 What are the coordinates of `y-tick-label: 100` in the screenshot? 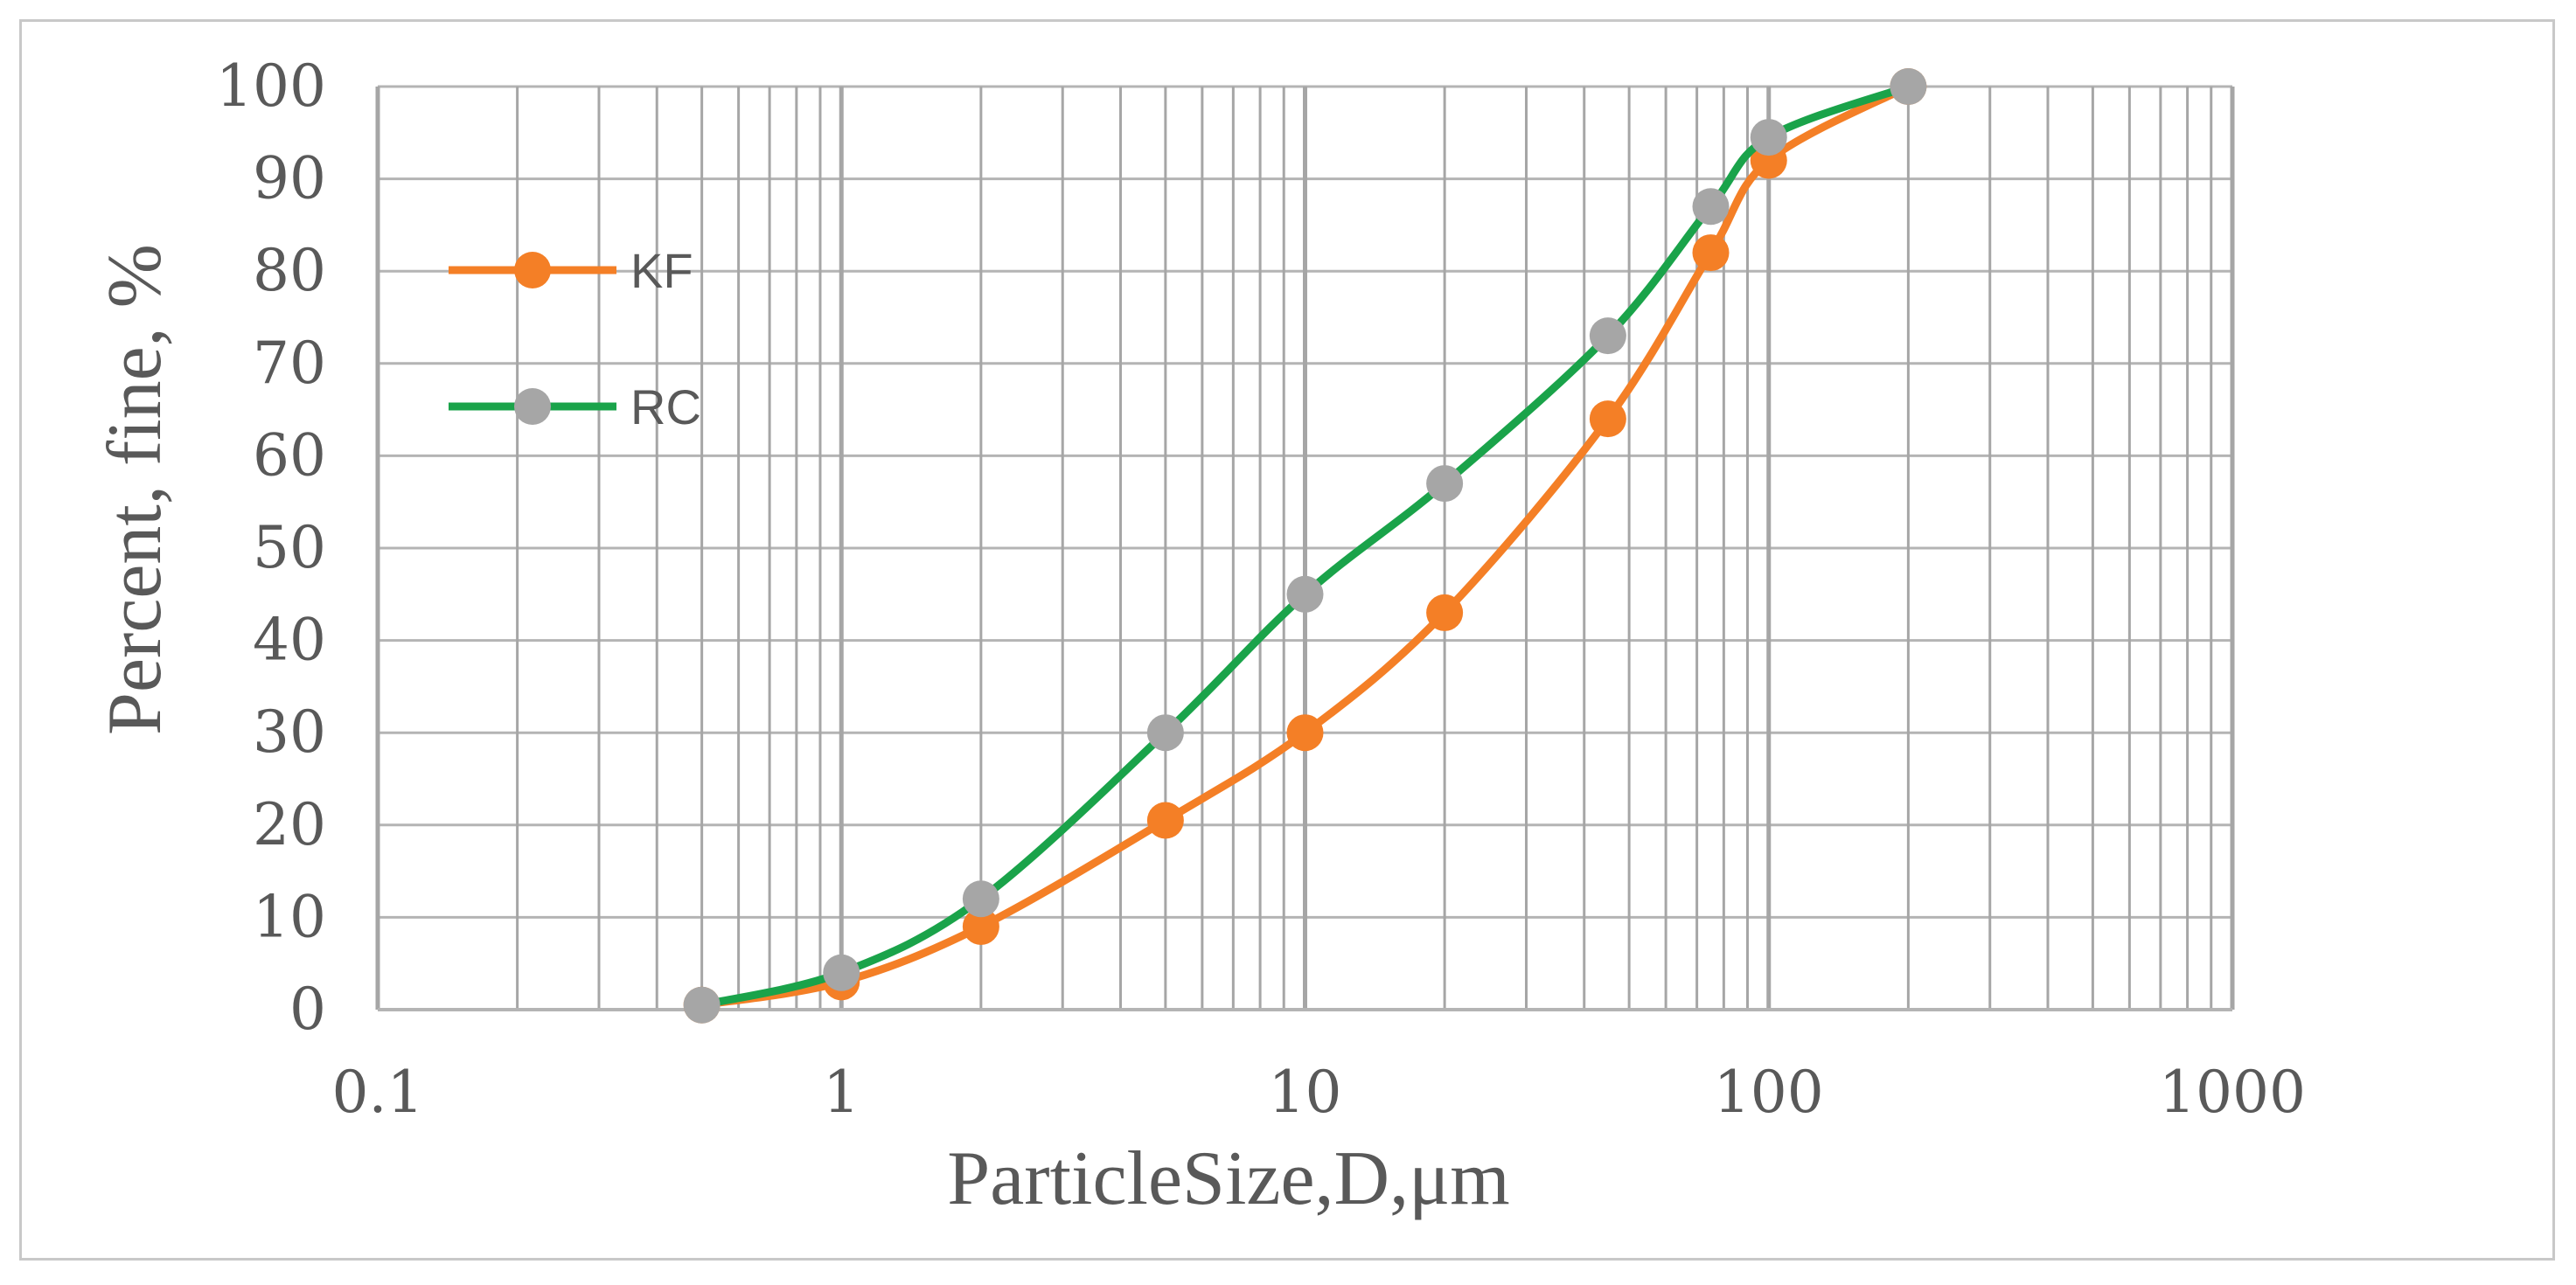 It's located at (271, 86).